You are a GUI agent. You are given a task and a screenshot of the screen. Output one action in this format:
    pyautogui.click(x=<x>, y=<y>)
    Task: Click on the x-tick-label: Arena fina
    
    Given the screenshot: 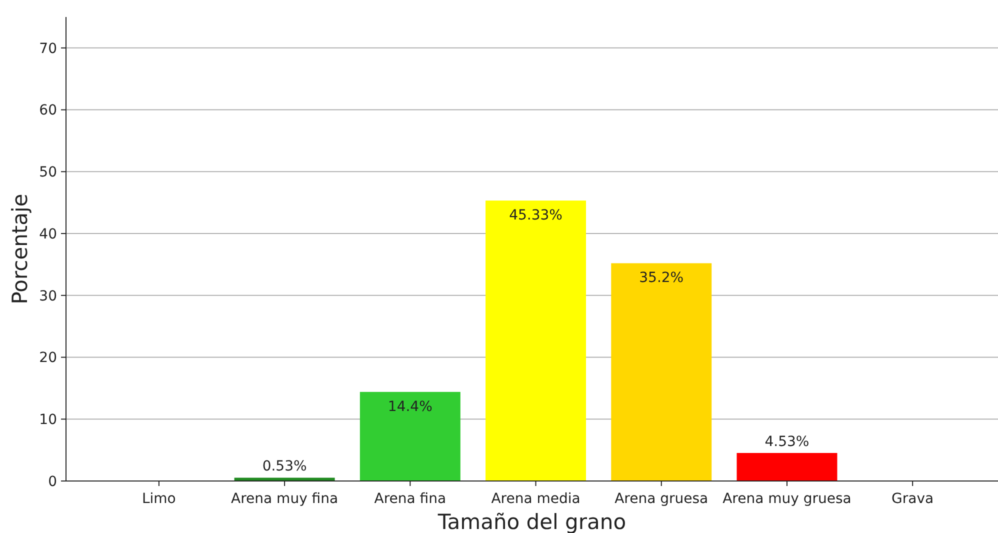 What is the action you would take?
    pyautogui.click(x=410, y=499)
    